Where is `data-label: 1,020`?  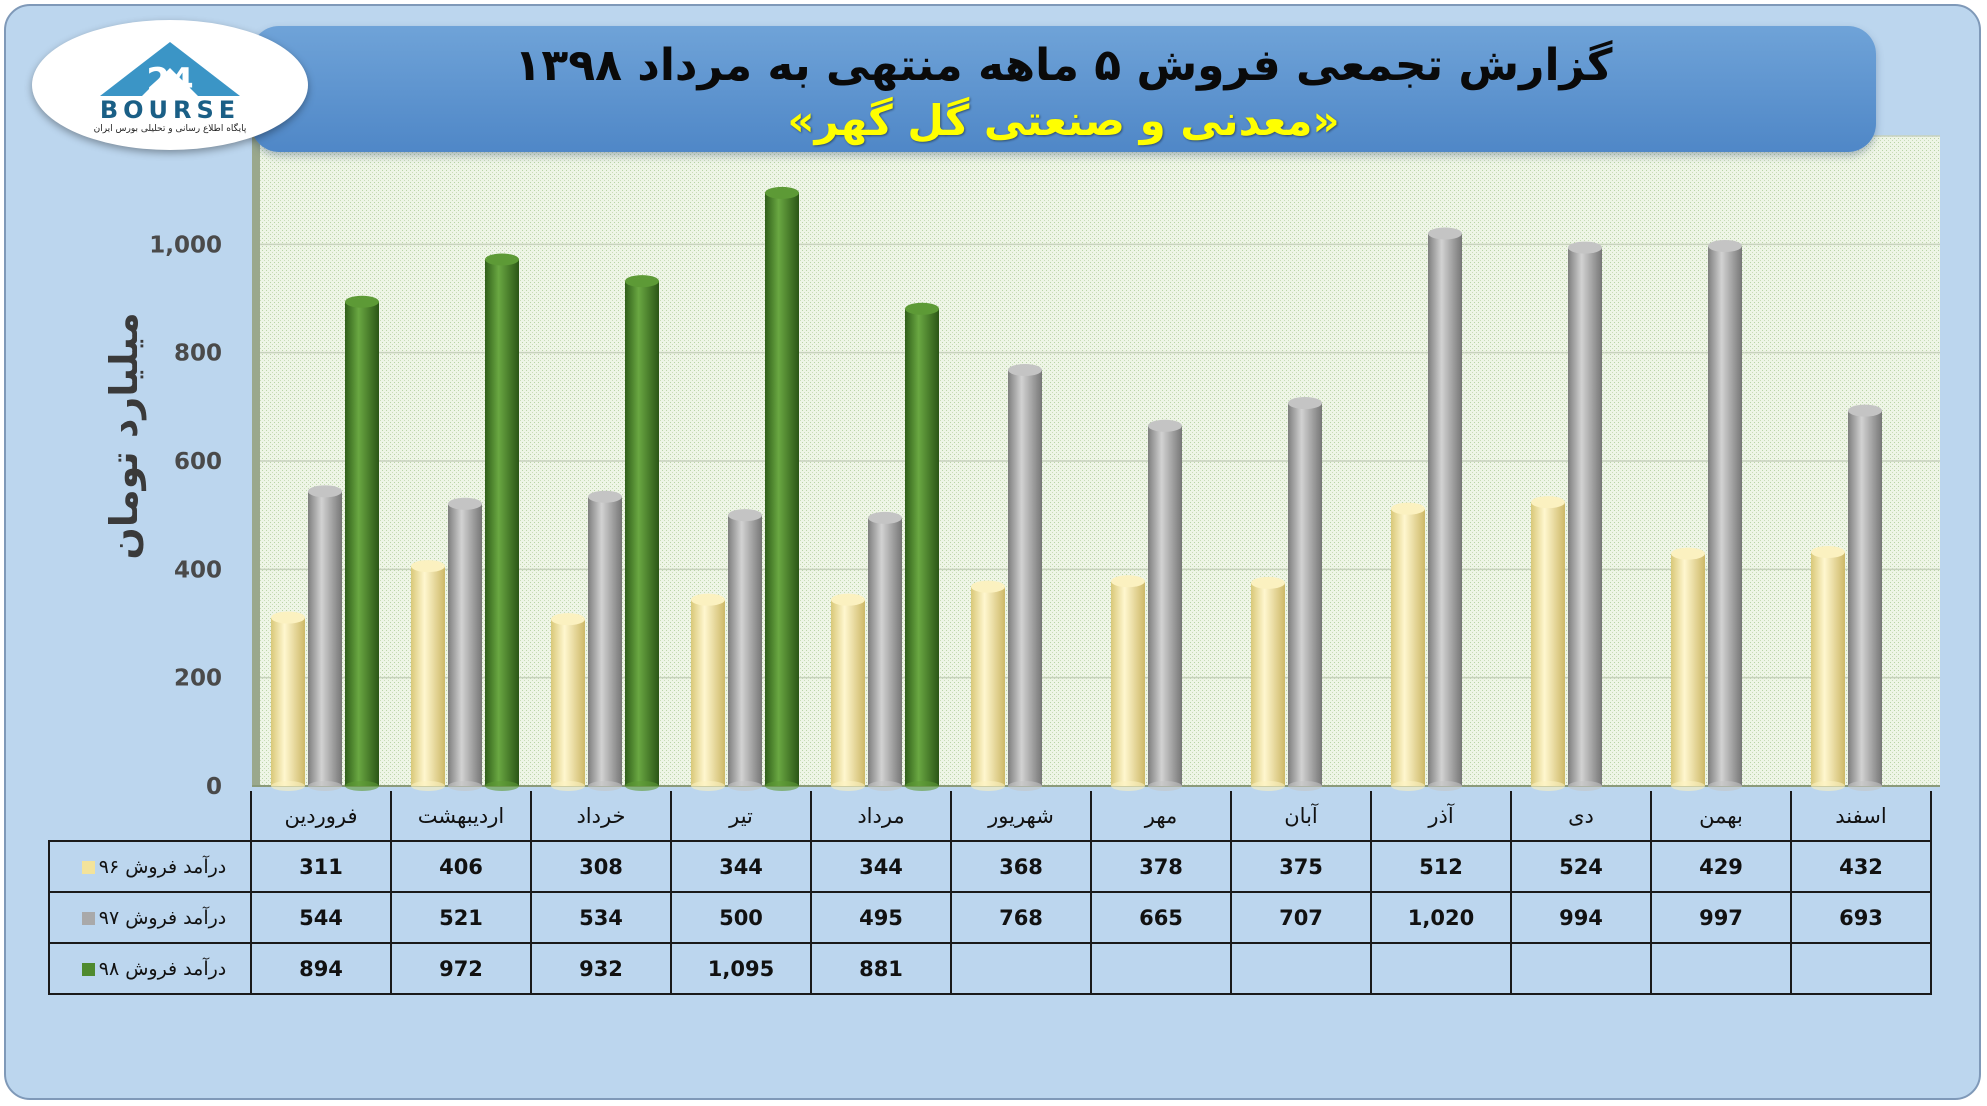 data-label: 1,020 is located at coordinates (1441, 917).